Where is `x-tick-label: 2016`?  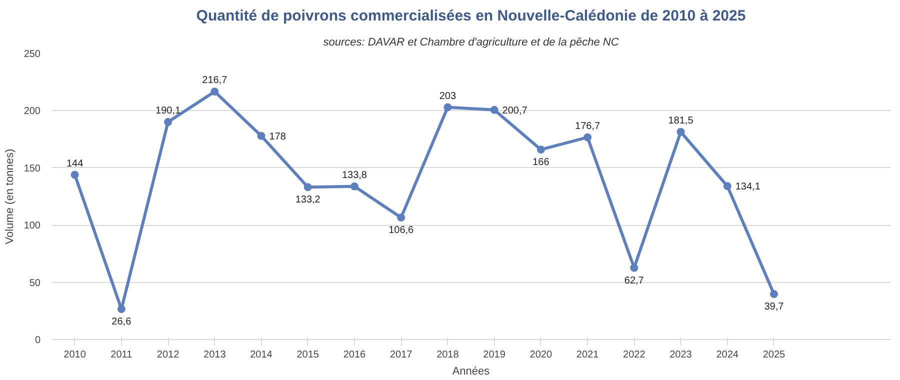
x-tick-label: 2016 is located at coordinates (354, 355).